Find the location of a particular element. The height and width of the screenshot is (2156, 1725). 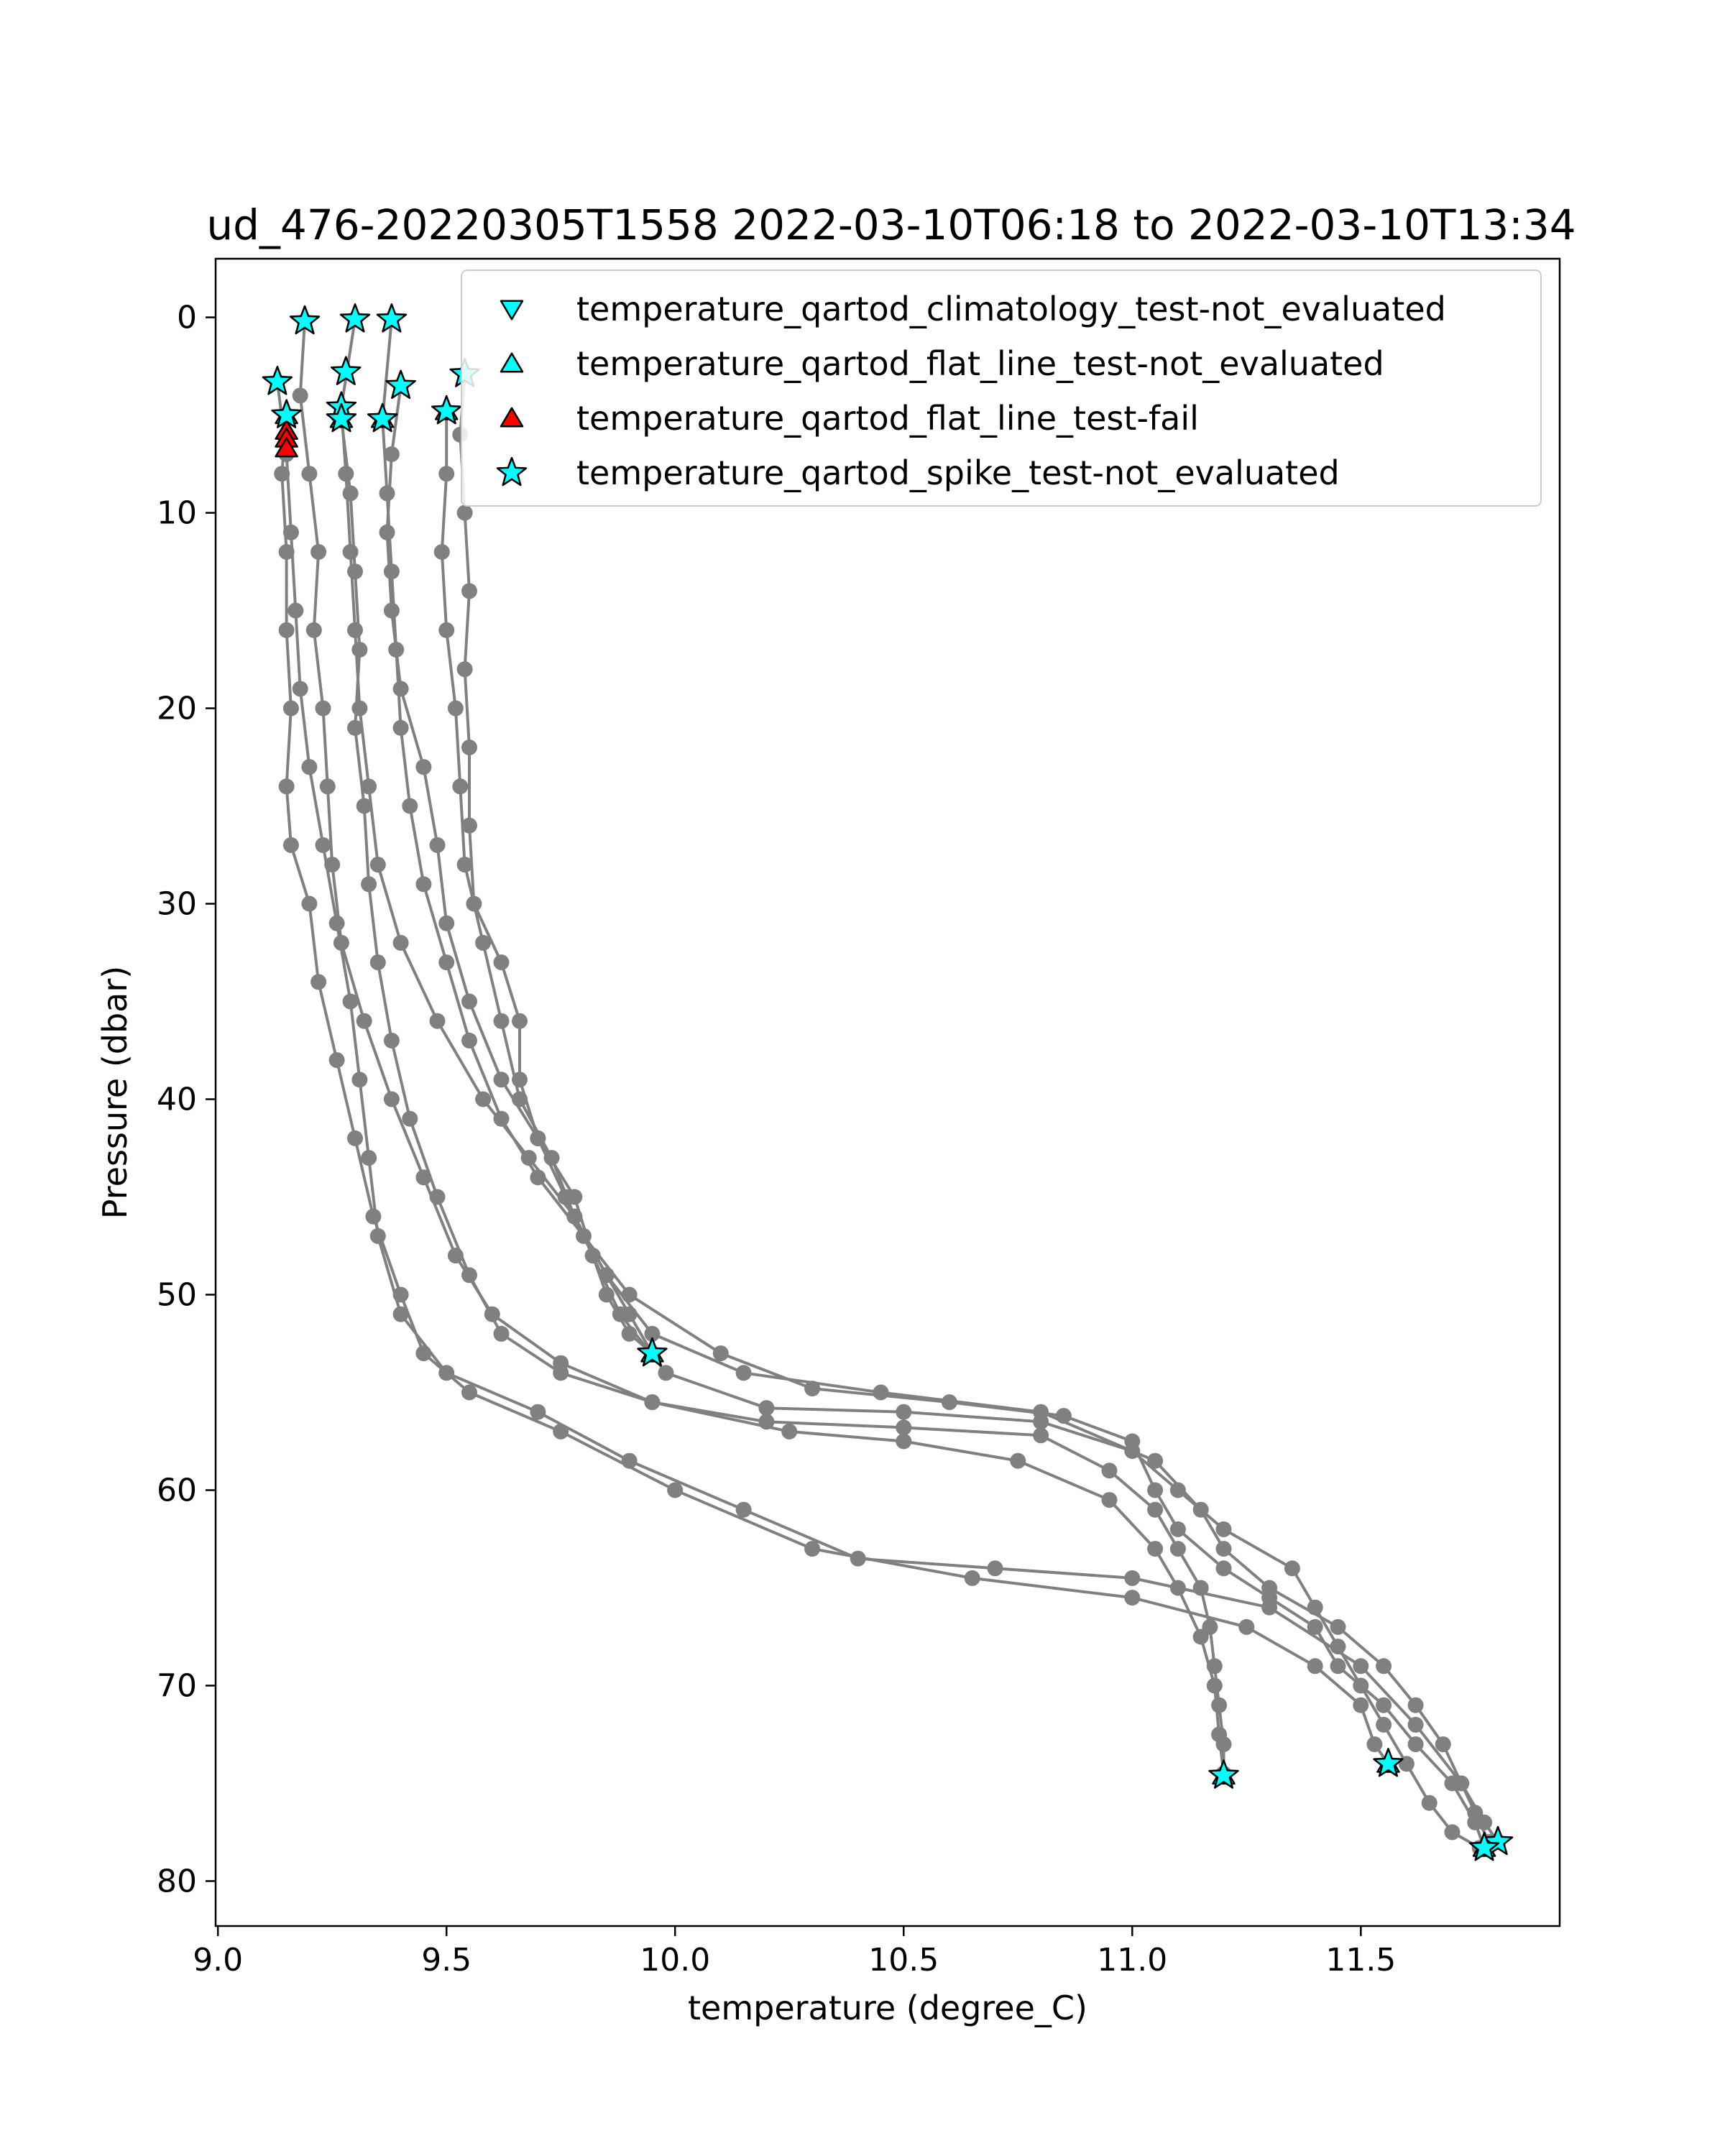

y-tick-label-7: 60 is located at coordinates (177, 1490).